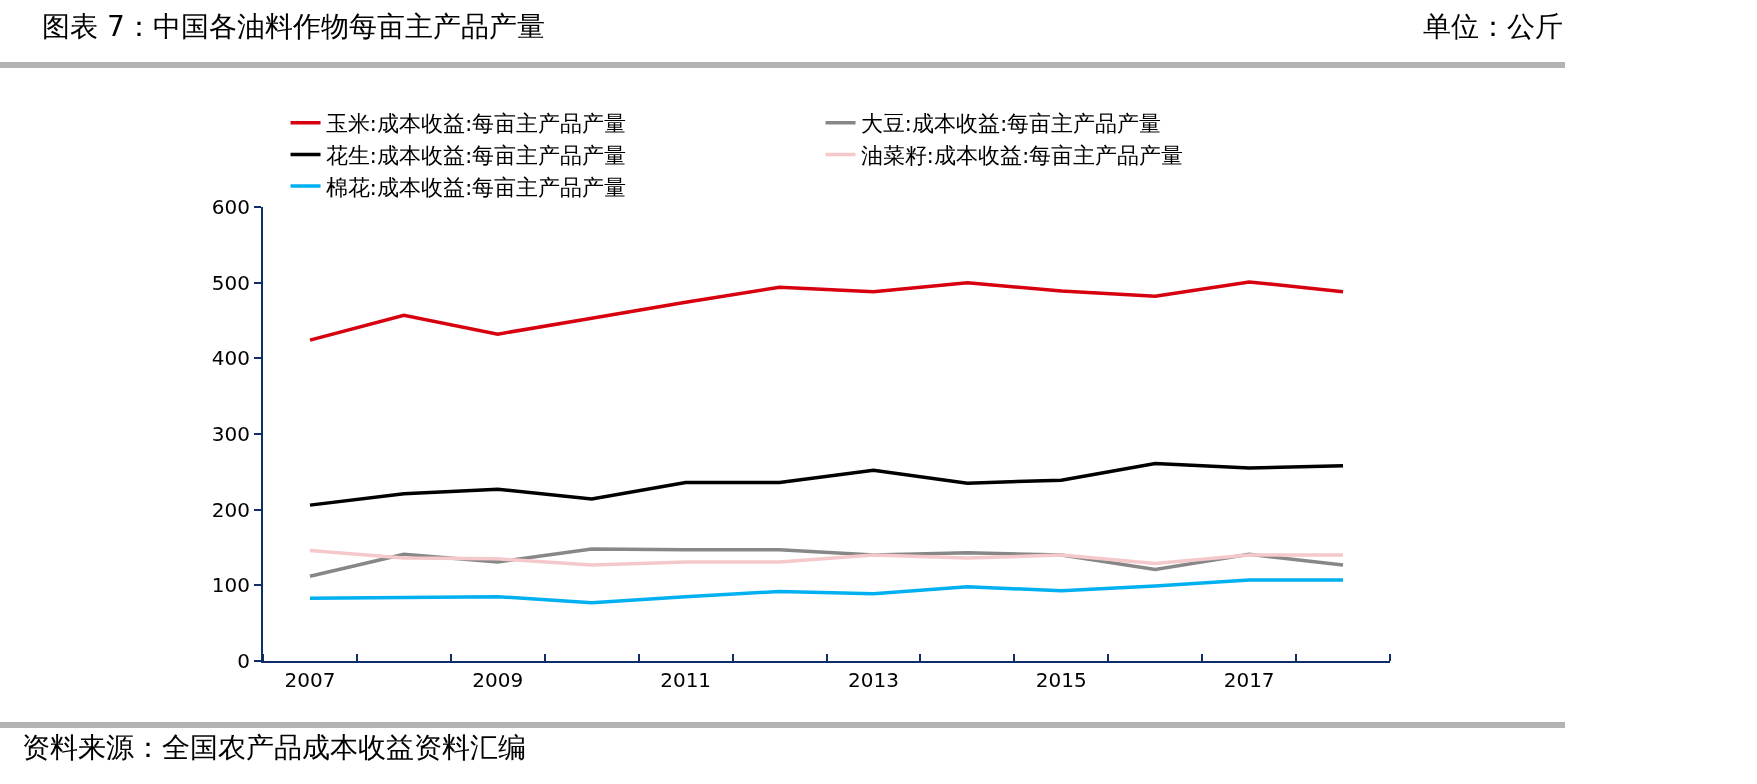  Describe the element at coordinates (498, 680) in the screenshot. I see `x-tick-label: 2009` at that location.